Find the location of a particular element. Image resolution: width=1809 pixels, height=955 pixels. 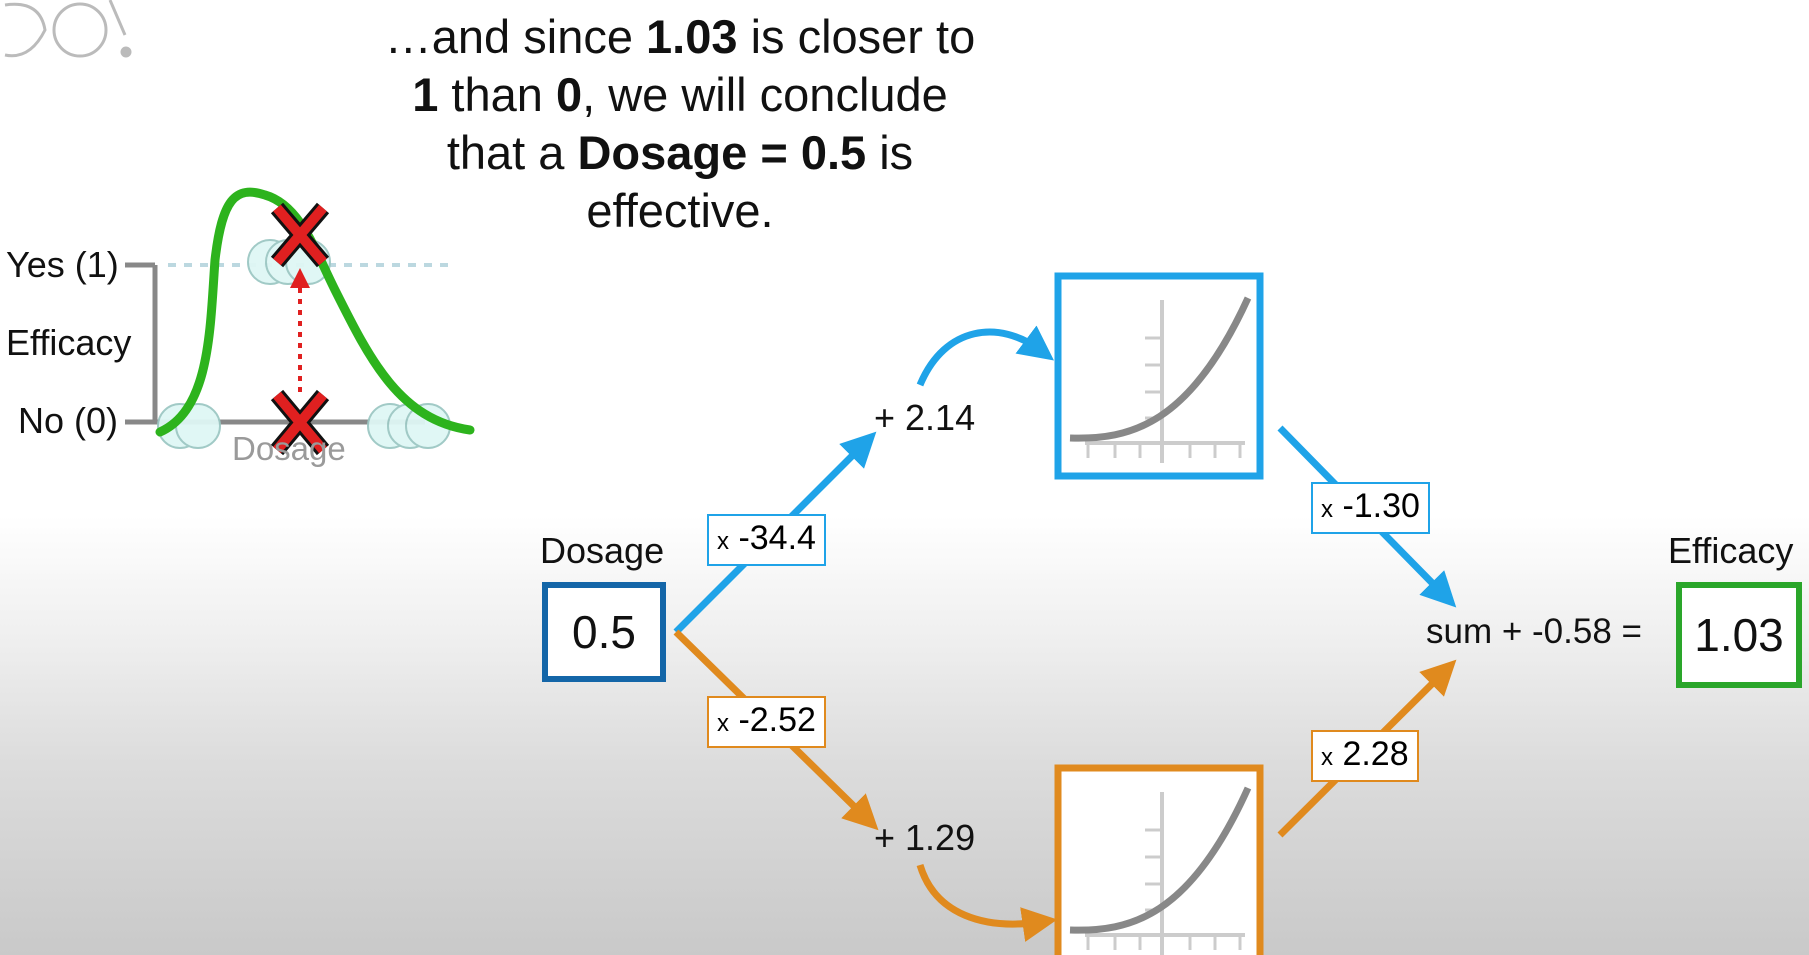

inset-x-marker-bottom is located at coordinates (300, 422).